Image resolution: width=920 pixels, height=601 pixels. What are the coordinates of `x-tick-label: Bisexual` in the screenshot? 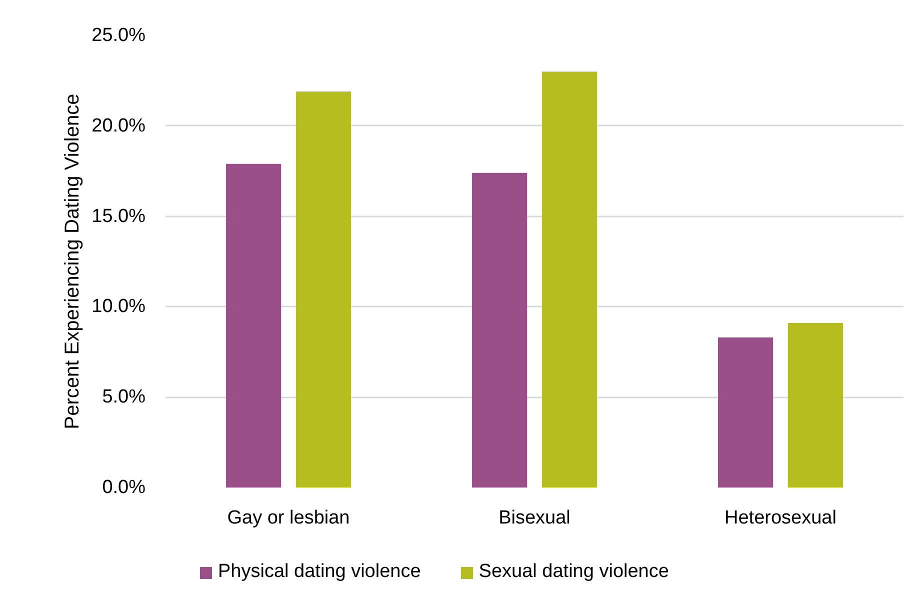 It's located at (534, 518).